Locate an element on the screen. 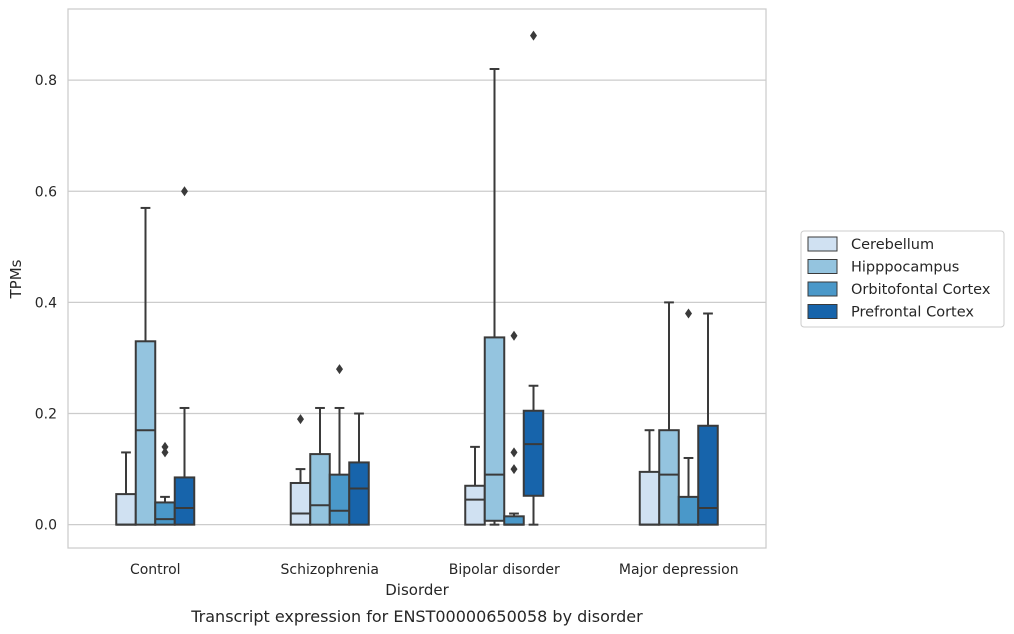 The image size is (1014, 634). y-tick-label: 0.8 is located at coordinates (46, 81).